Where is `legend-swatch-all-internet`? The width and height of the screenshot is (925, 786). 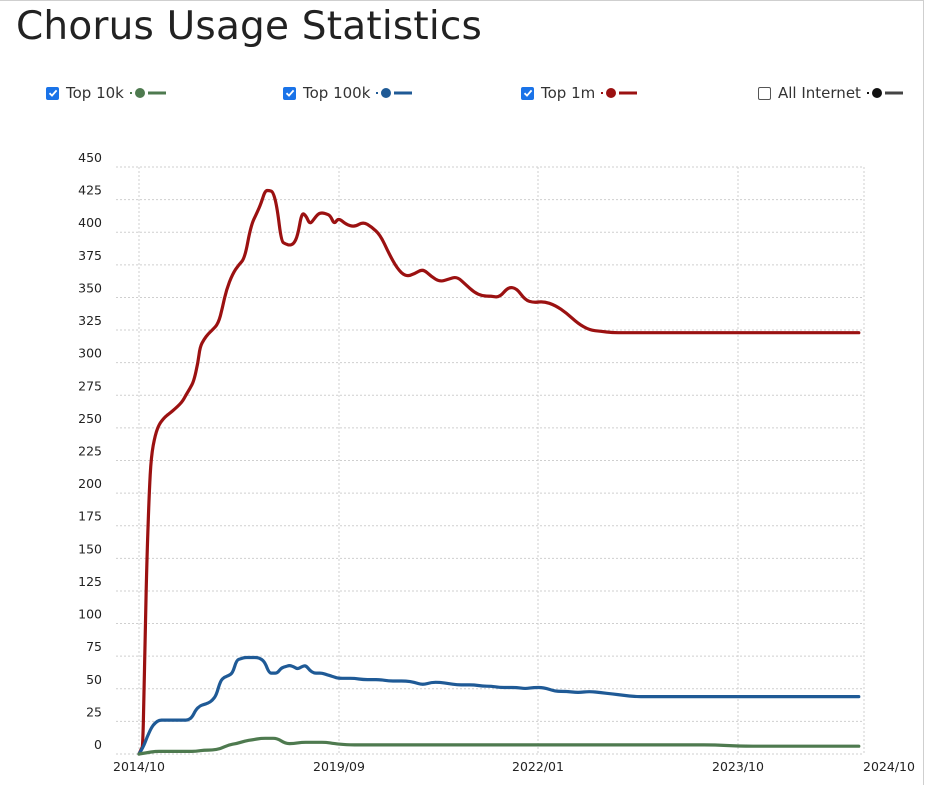
legend-swatch-all-internet is located at coordinates (884, 93).